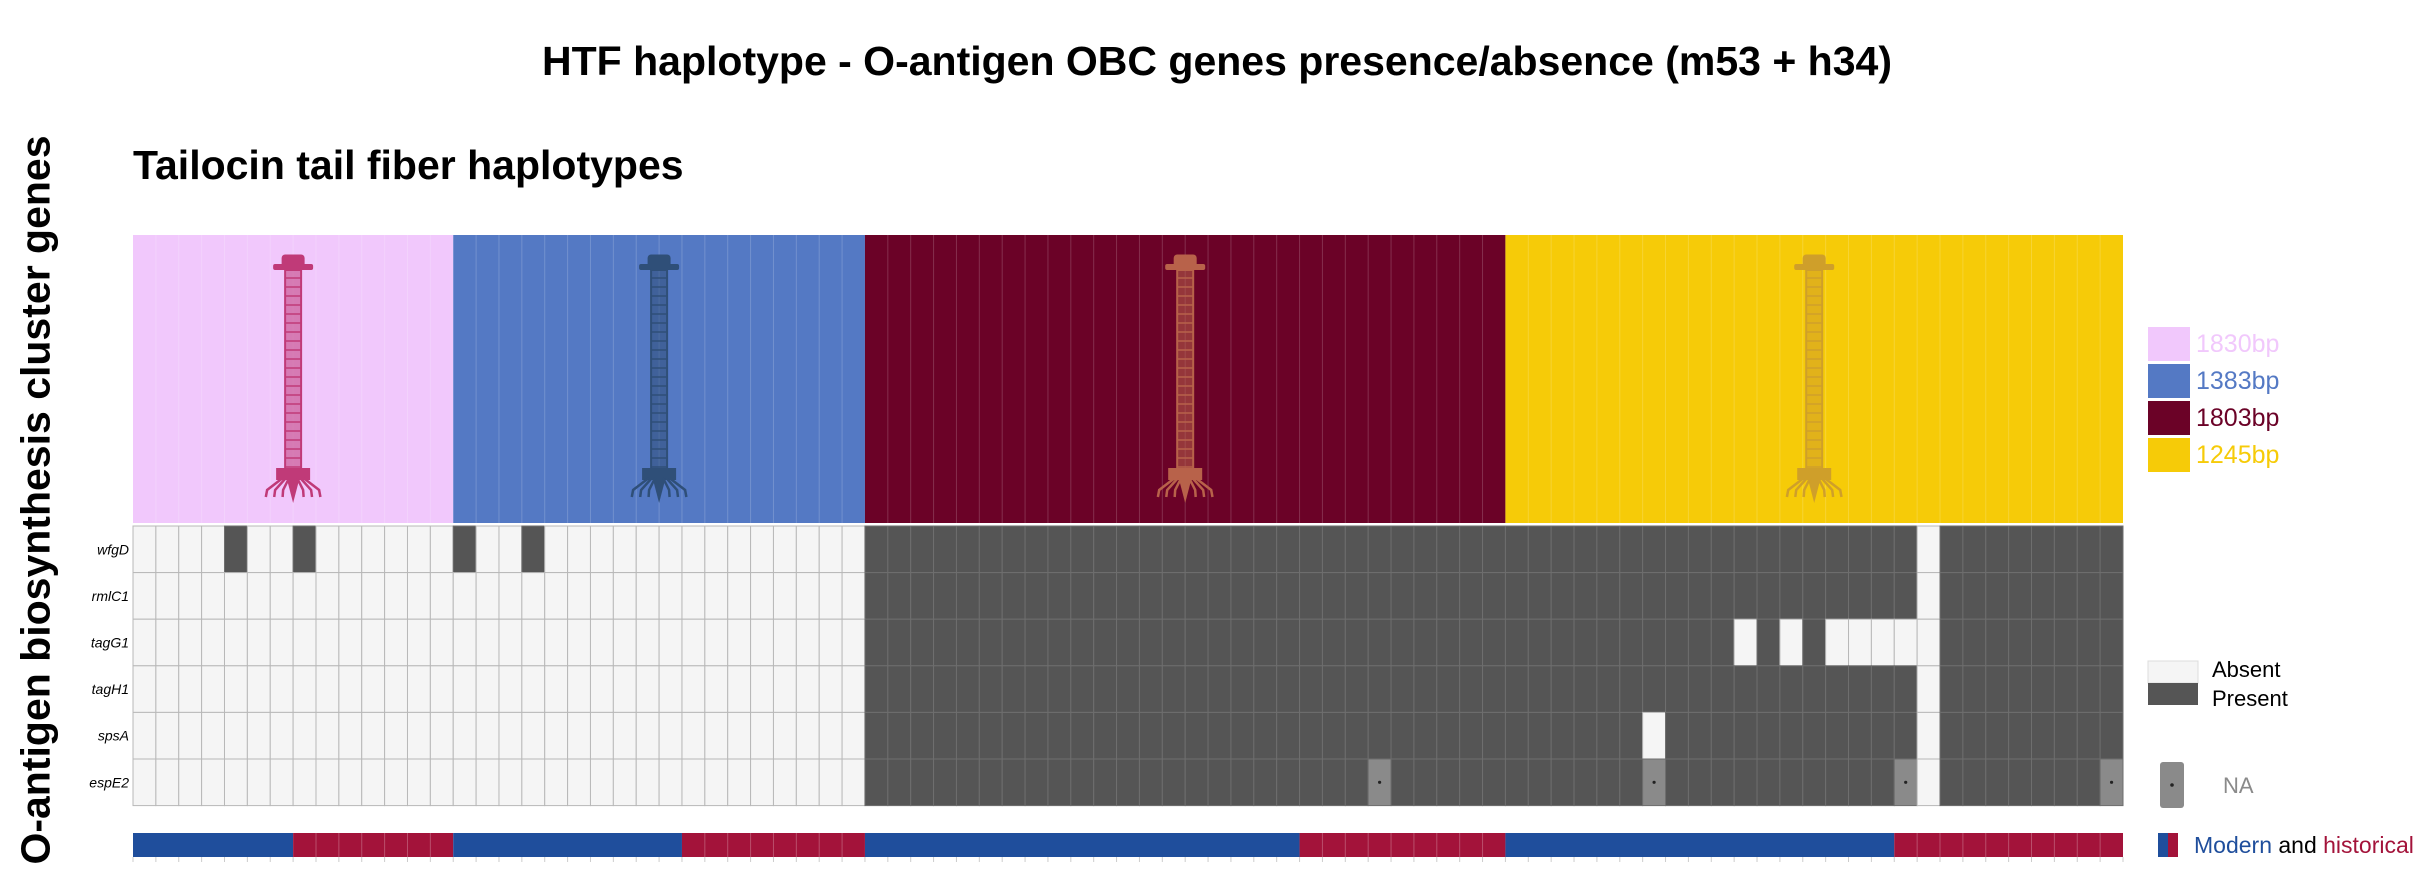 This screenshot has width=2434, height=890. Describe the element at coordinates (567, 845) in the screenshot. I see `origin-block` at that location.